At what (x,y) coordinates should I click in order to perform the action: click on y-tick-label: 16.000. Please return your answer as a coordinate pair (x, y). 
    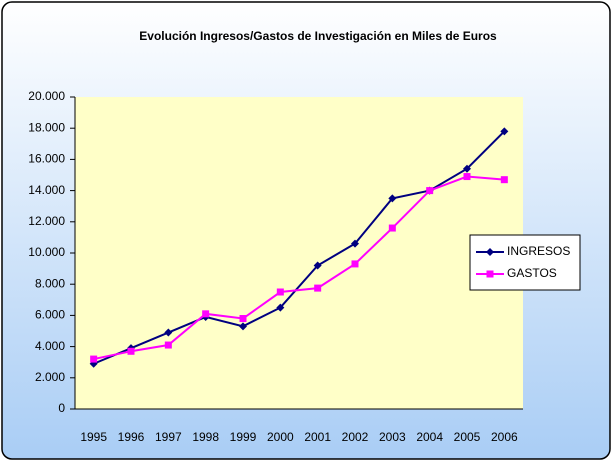
    Looking at the image, I should click on (46, 159).